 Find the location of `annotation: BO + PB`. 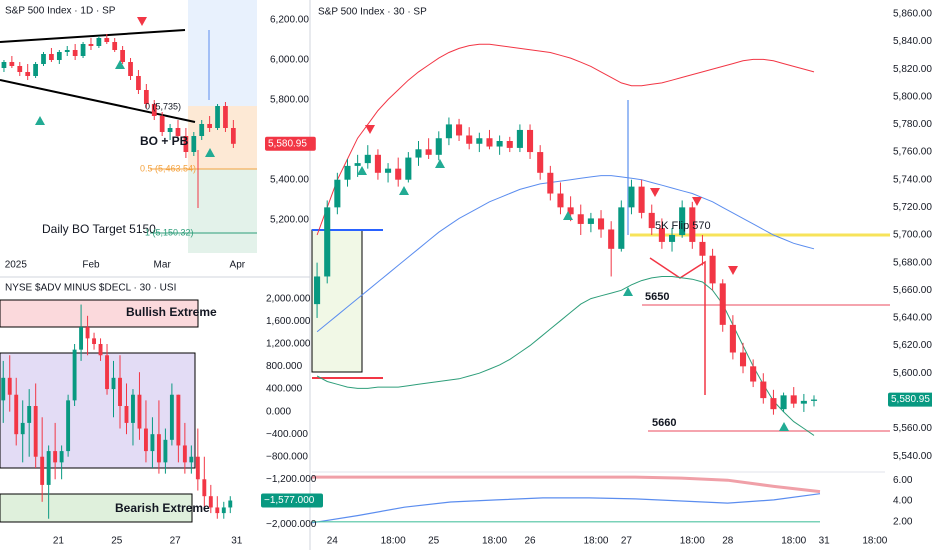

annotation: BO + PB is located at coordinates (164, 141).